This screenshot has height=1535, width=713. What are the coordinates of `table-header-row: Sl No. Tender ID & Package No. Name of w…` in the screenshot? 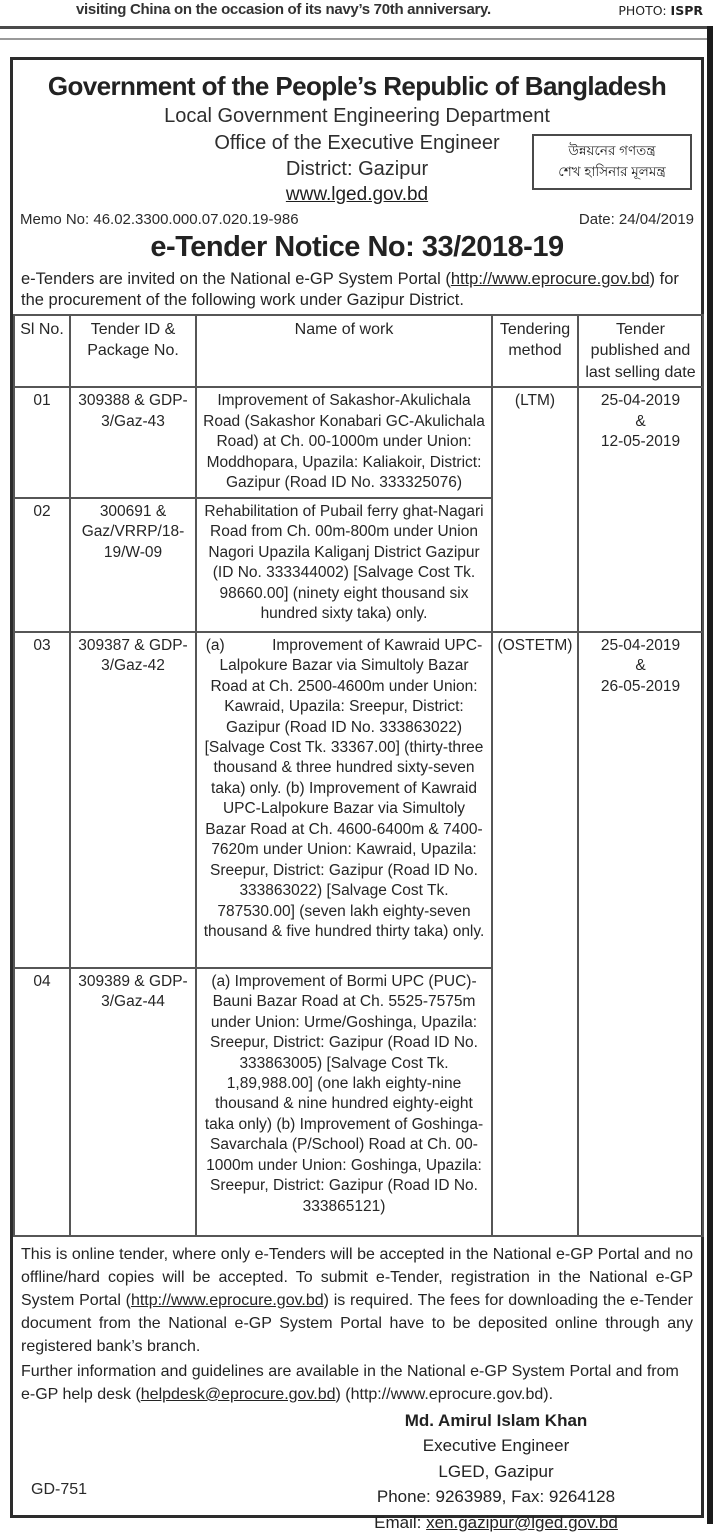 It's located at (358, 351).